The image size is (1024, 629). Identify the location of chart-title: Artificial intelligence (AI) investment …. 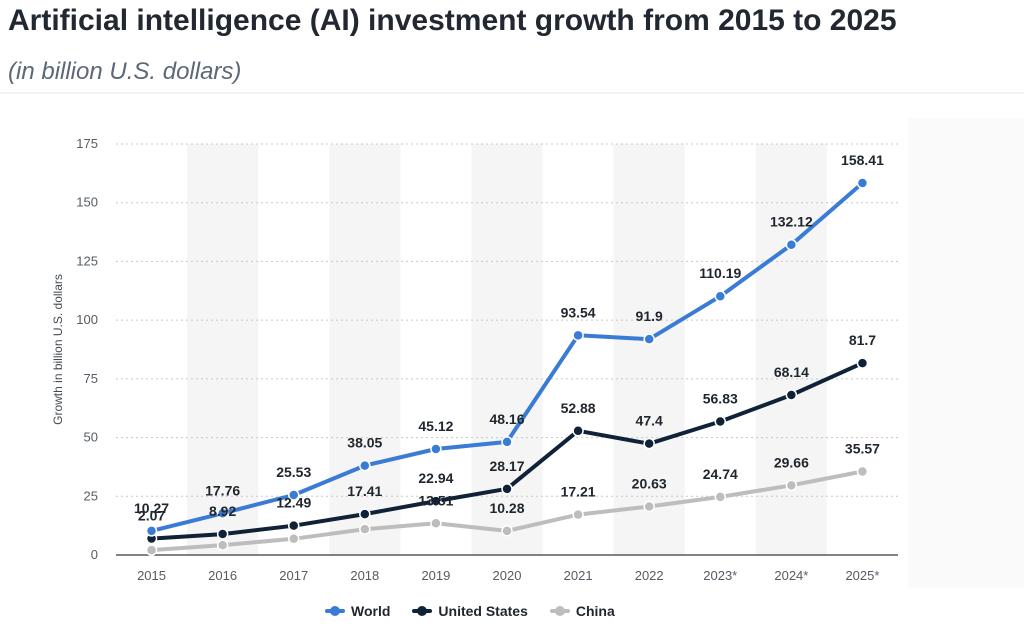
(452, 20).